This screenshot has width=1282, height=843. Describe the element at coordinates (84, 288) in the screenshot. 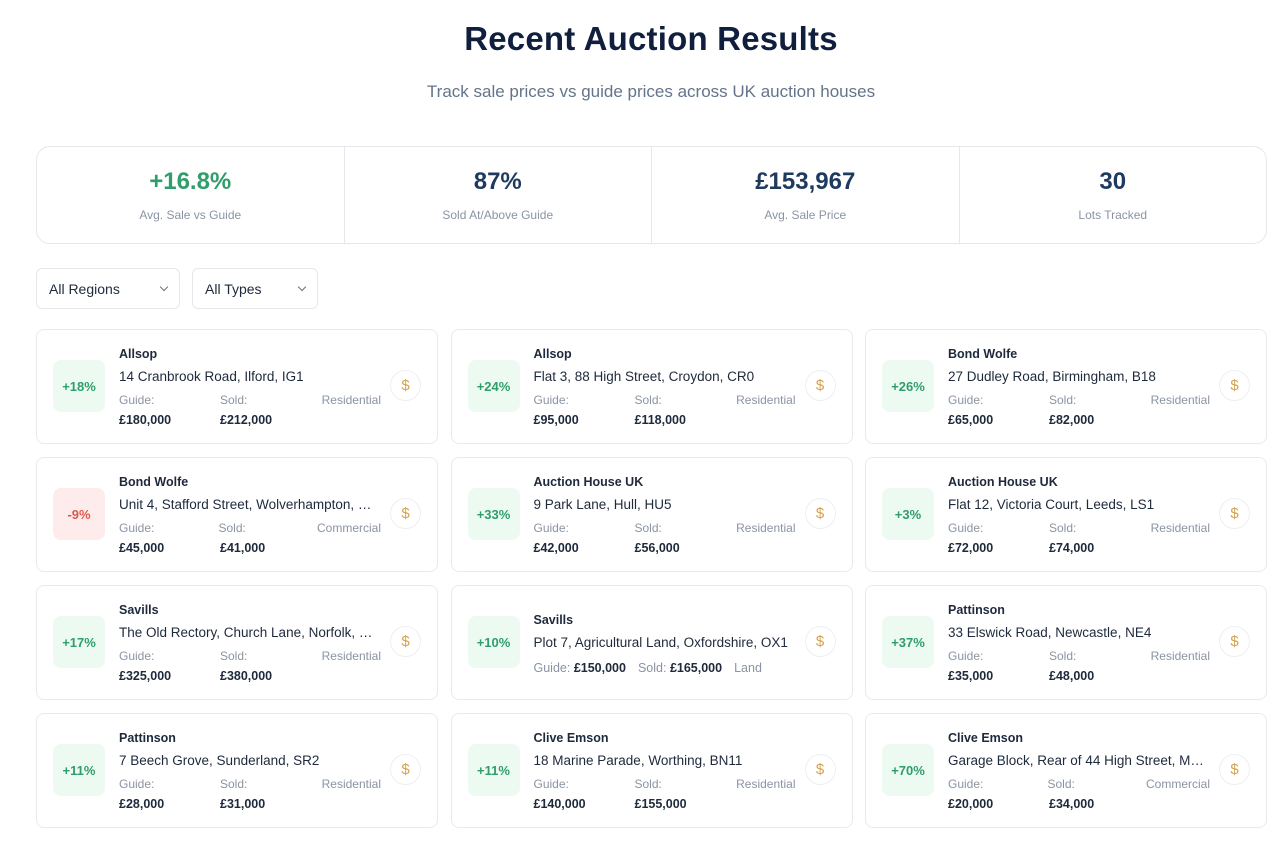

I see `region-select-value: All Regions` at that location.